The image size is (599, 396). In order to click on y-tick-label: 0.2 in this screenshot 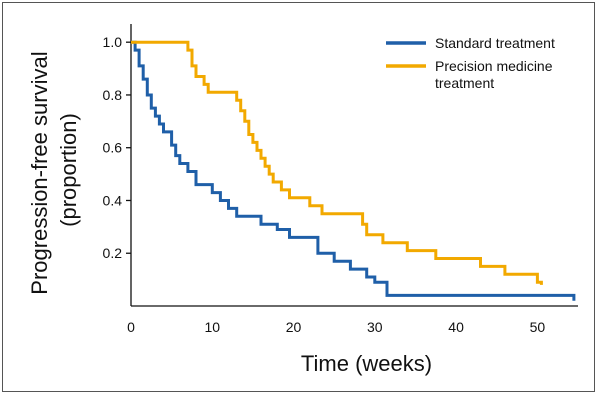, I will do `click(113, 253)`.